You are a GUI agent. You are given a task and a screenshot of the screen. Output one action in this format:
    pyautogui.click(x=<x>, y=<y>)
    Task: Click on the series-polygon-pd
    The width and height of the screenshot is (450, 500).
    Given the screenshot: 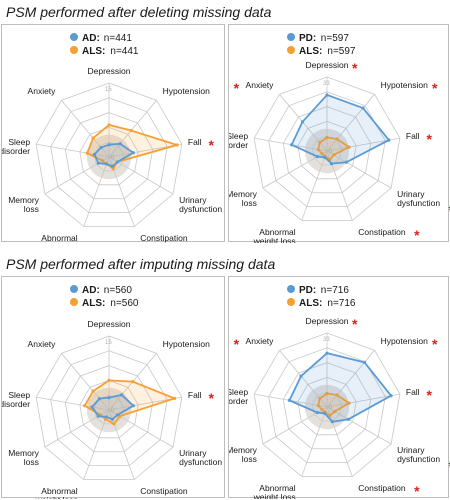 What is the action you would take?
    pyautogui.click(x=340, y=129)
    